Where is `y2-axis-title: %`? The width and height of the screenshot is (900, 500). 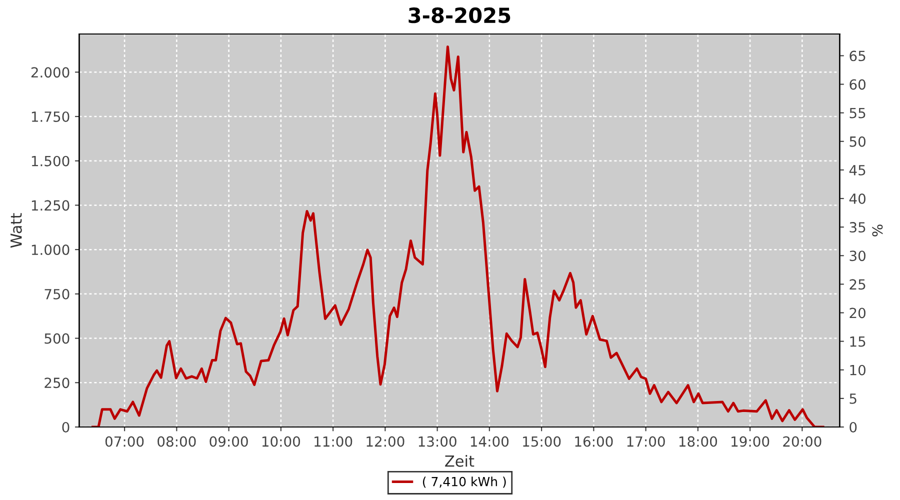 y2-axis-title: % is located at coordinates (877, 230).